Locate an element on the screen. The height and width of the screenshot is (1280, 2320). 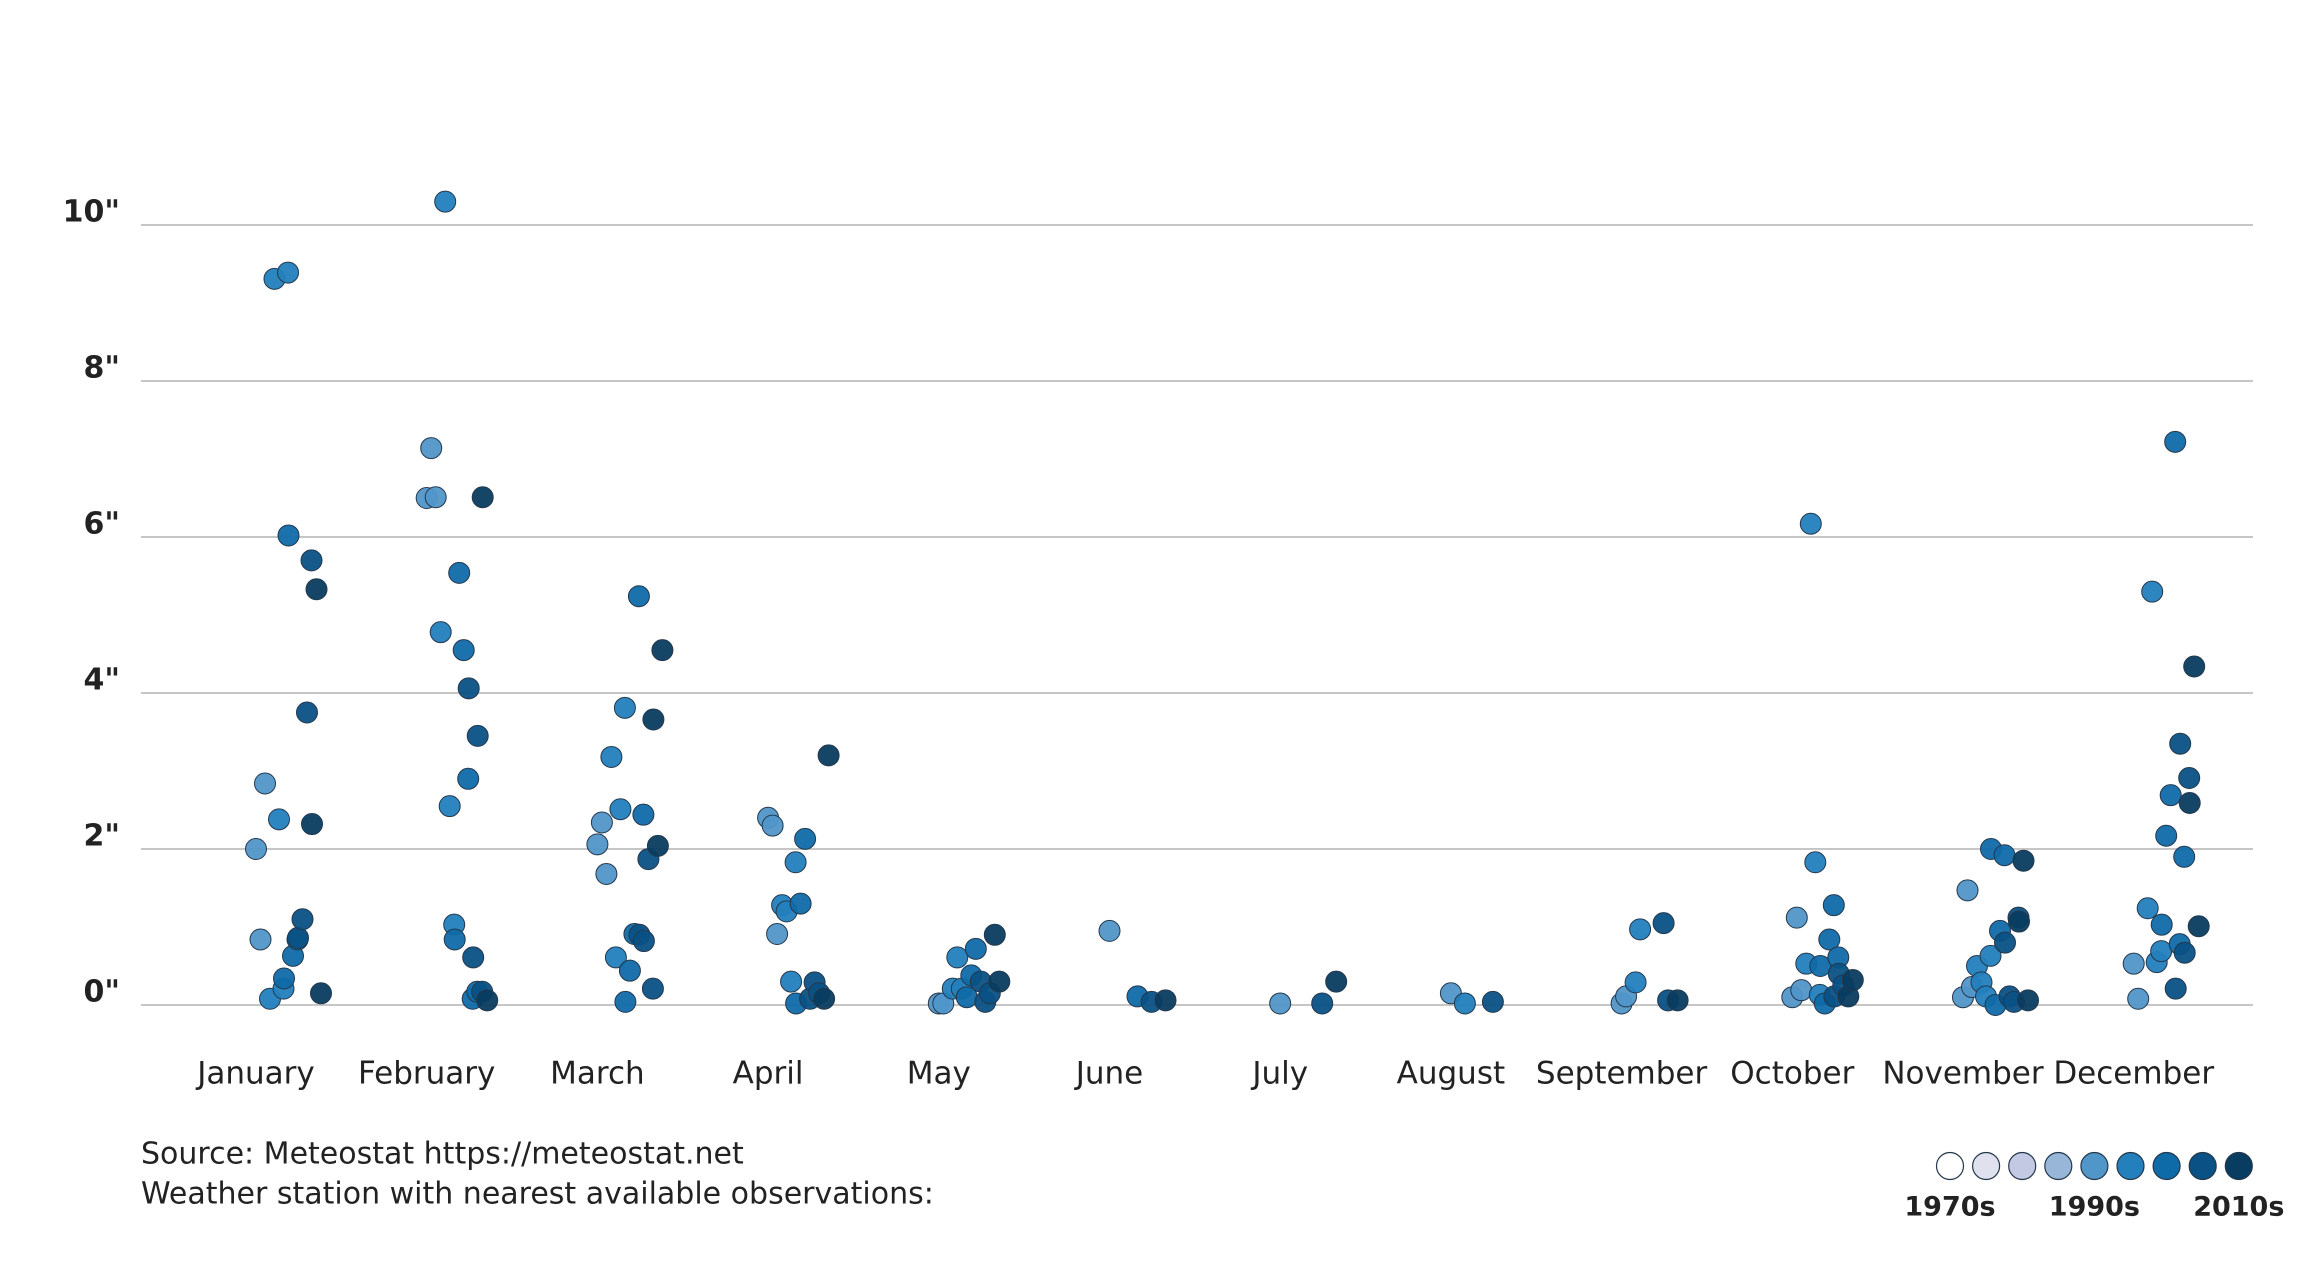
x-tick-label: June is located at coordinates (1109, 1074).